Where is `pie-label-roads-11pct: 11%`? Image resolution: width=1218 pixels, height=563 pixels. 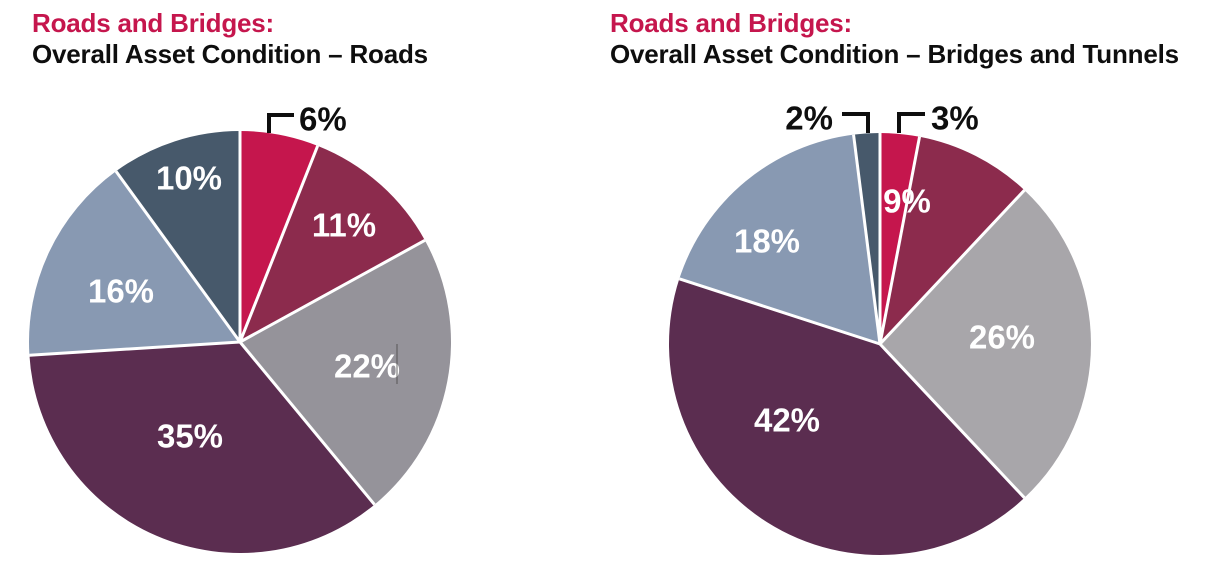 pie-label-roads-11pct: 11% is located at coordinates (344, 225).